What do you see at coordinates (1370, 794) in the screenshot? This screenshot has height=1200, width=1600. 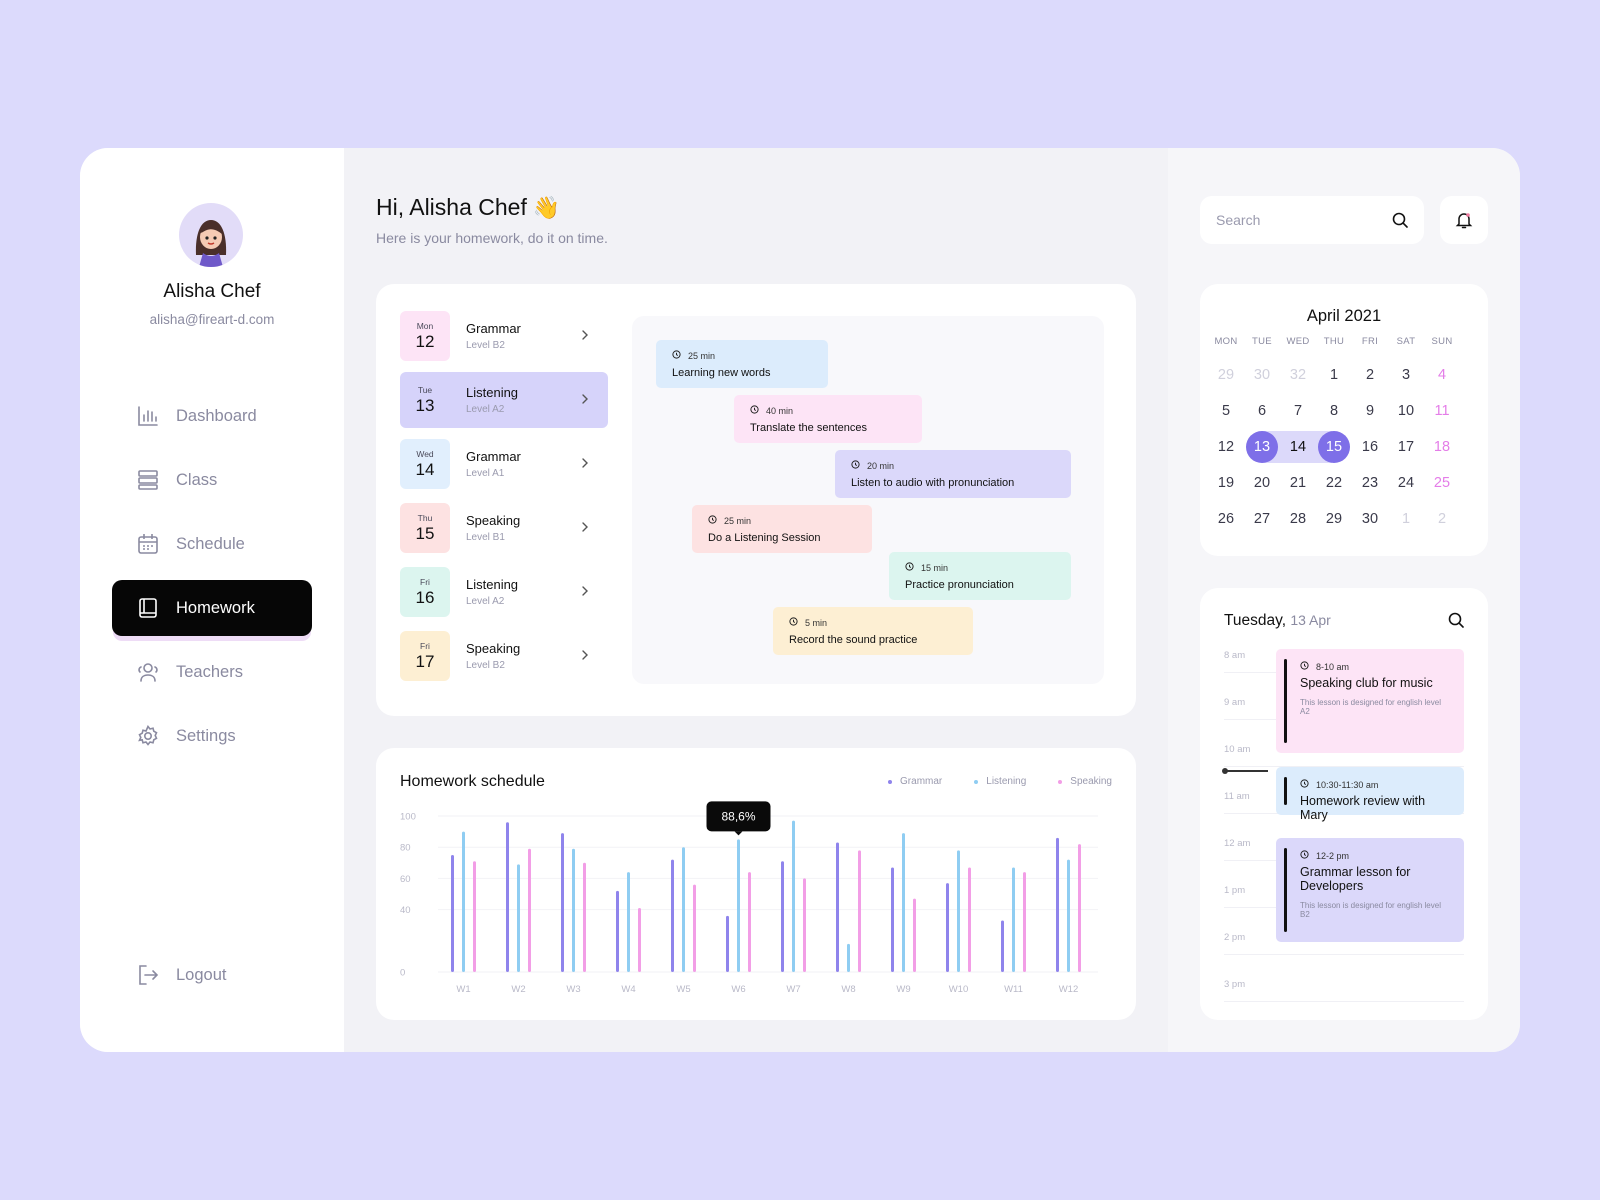 I see `schedule-event: 10:30-11:30 am Homework review with Mary` at bounding box center [1370, 794].